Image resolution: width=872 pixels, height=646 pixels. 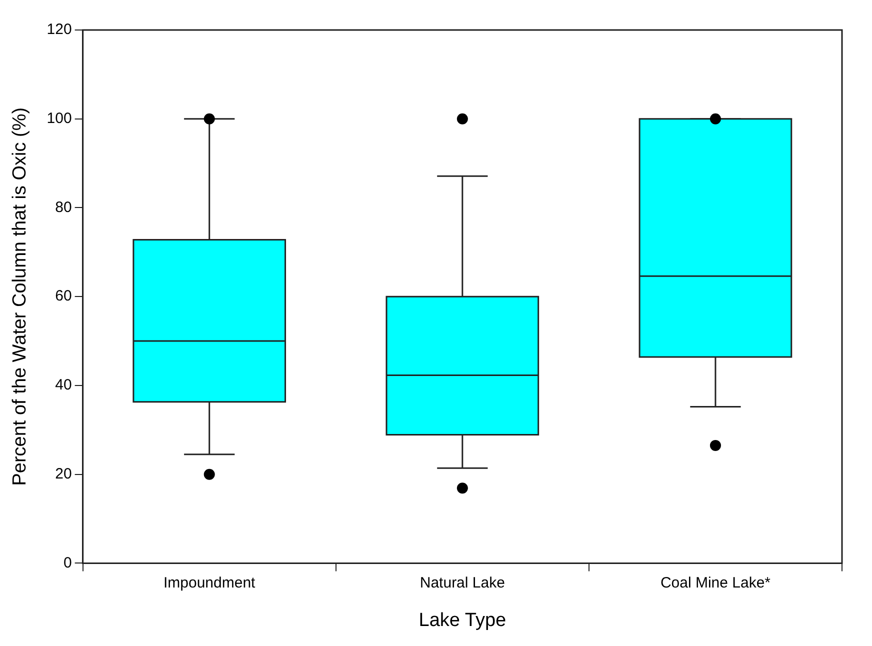 I want to click on x-tick-label: Coal Mine Lake*, so click(x=715, y=583).